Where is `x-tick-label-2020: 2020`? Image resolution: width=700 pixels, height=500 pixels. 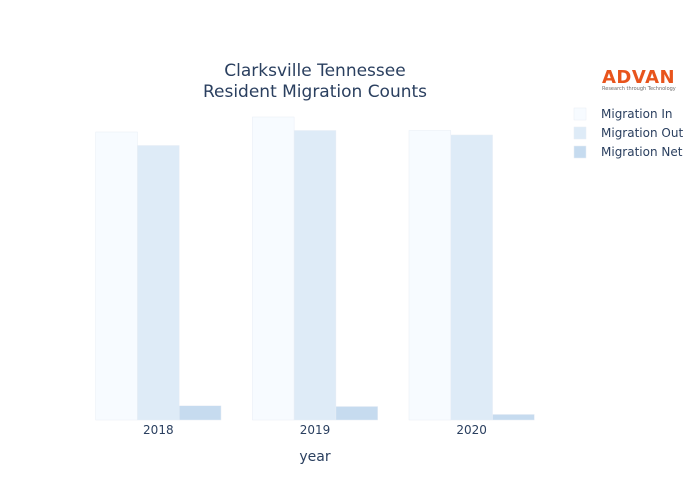 x-tick-label-2020: 2020 is located at coordinates (471, 430).